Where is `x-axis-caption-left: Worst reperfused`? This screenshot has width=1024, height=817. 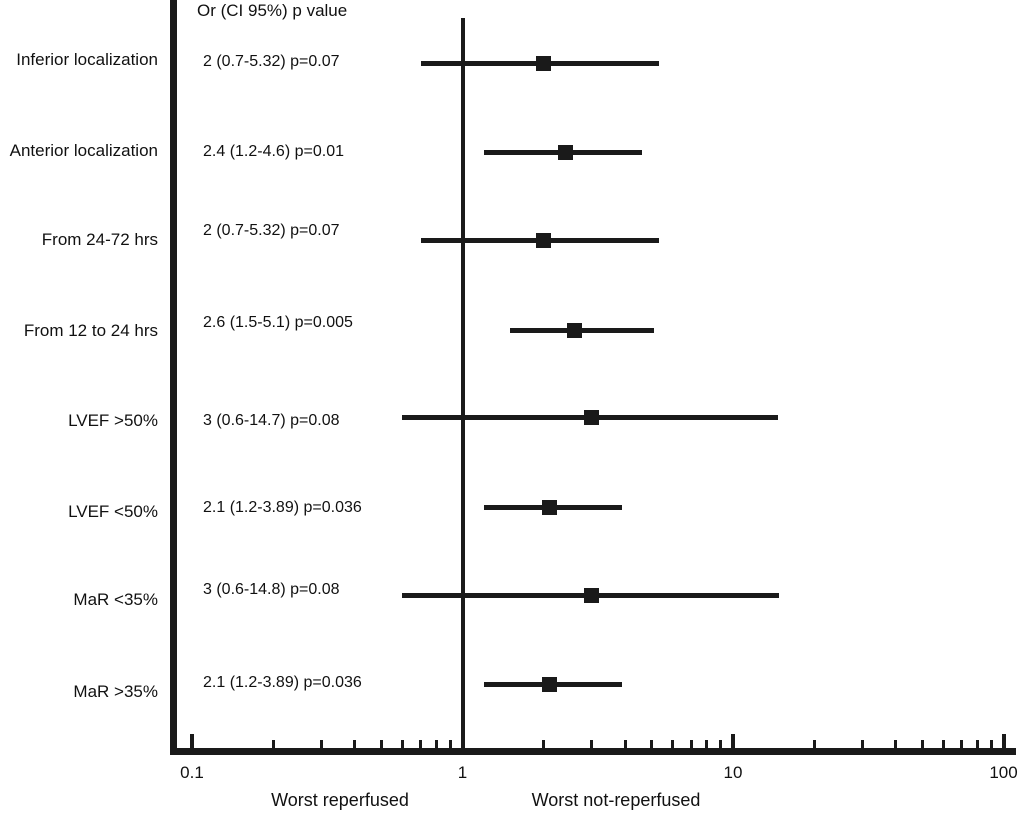
x-axis-caption-left: Worst reperfused is located at coordinates (340, 800).